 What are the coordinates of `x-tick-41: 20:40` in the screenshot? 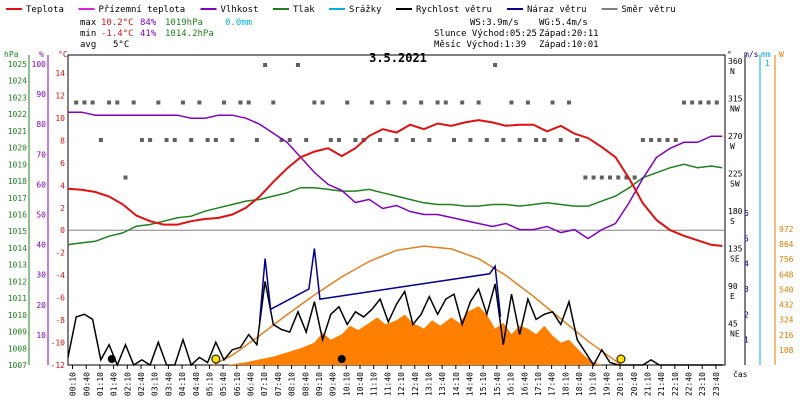 It's located at (634, 384).